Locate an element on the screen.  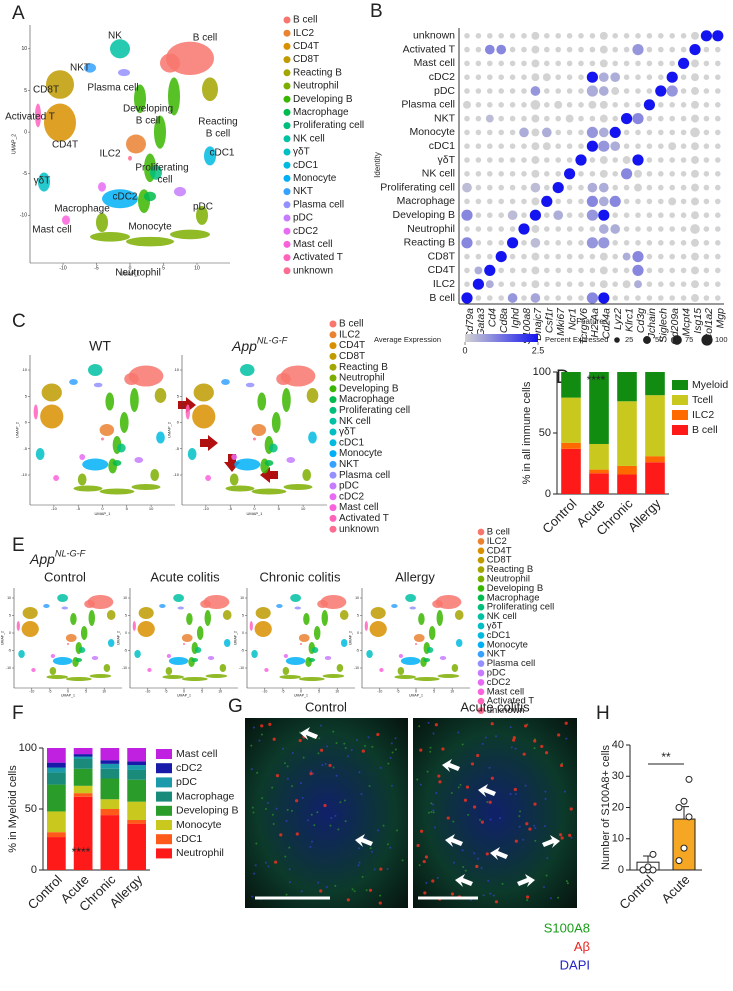
umap: -10 -5 0 5 10 -10 -5 0 5 10 UMAP_1 UMAP_2 is located at coordinates (61, 643).